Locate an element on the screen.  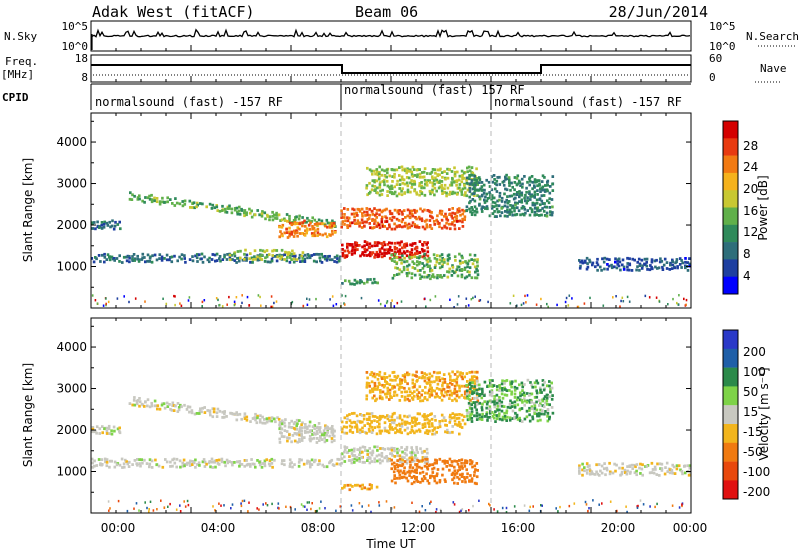
power-tick-16: 16 is located at coordinates (750, 211).